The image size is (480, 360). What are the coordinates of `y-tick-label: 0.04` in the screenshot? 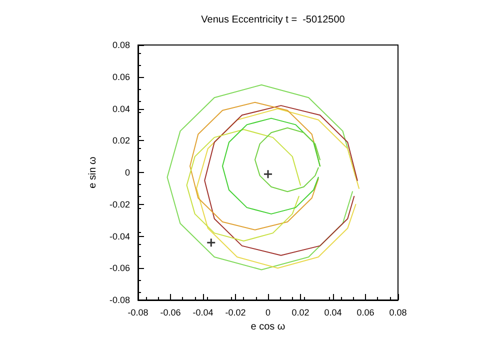 It's located at (121, 109).